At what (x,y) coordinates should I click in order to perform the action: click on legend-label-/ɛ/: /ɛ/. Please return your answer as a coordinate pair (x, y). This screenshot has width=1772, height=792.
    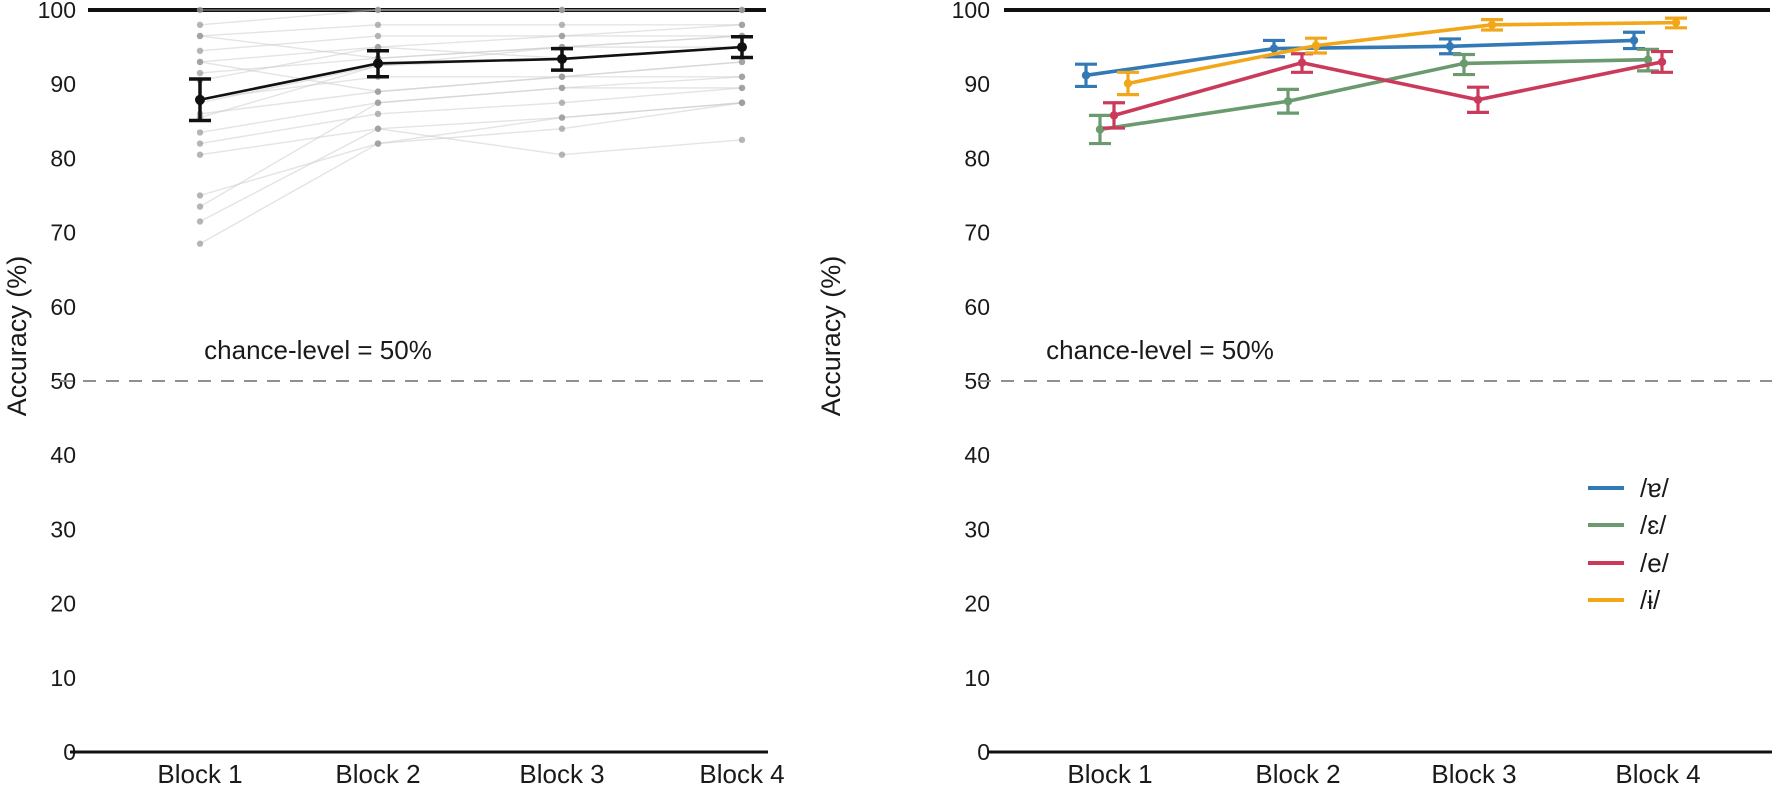
    Looking at the image, I should click on (1653, 525).